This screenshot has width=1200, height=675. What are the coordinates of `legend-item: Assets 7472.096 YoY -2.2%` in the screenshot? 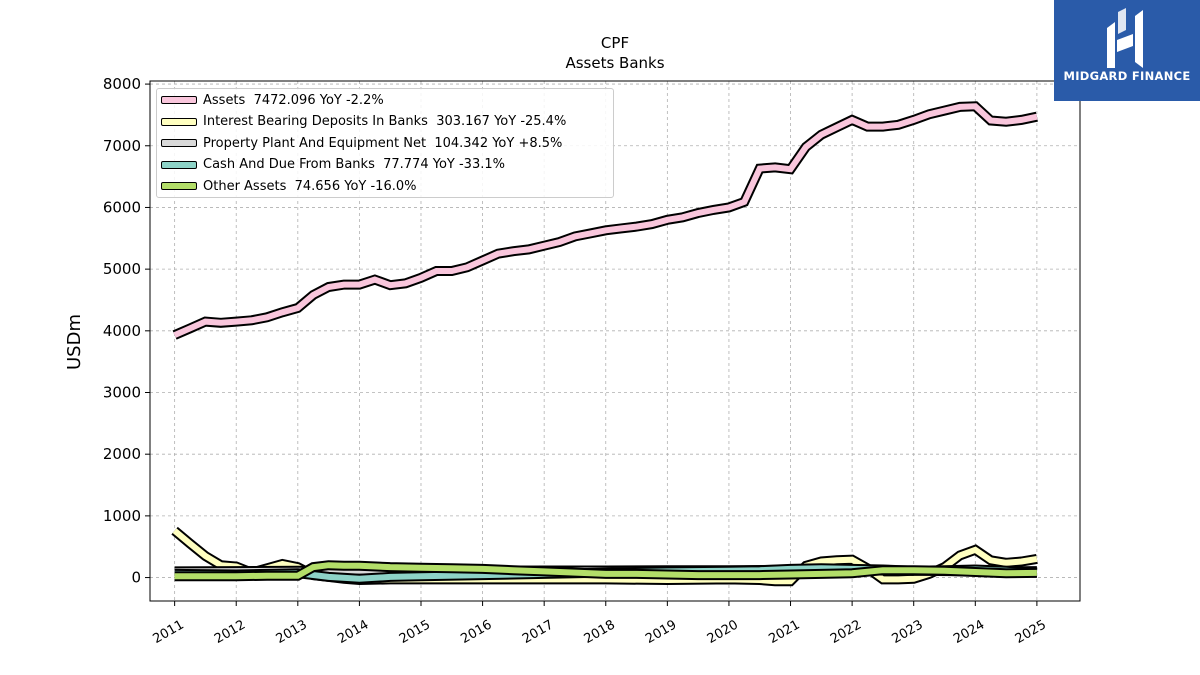 It's located at (272, 100).